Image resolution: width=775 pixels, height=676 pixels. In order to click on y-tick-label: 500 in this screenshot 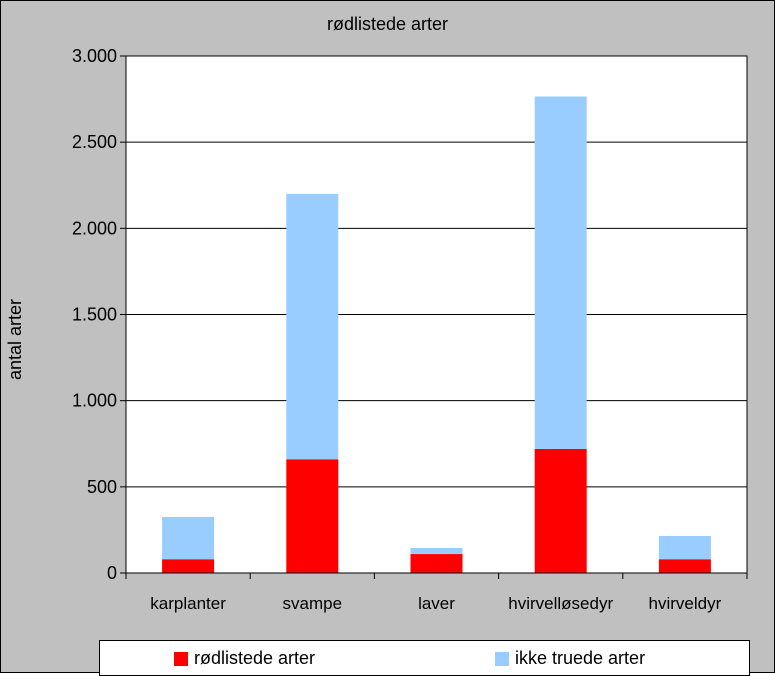, I will do `click(102, 487)`.